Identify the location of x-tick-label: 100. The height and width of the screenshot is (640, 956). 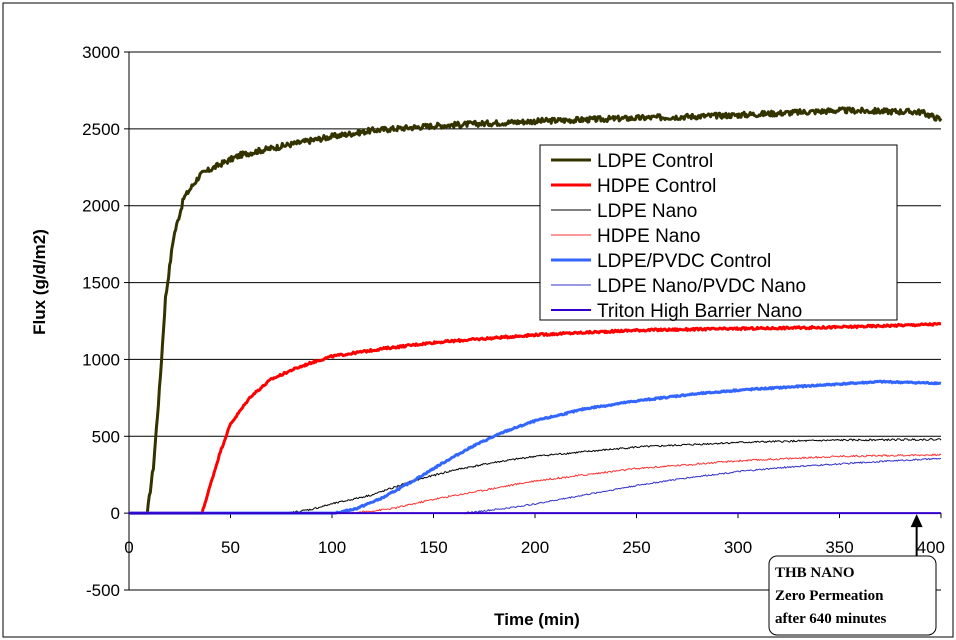
(332, 547).